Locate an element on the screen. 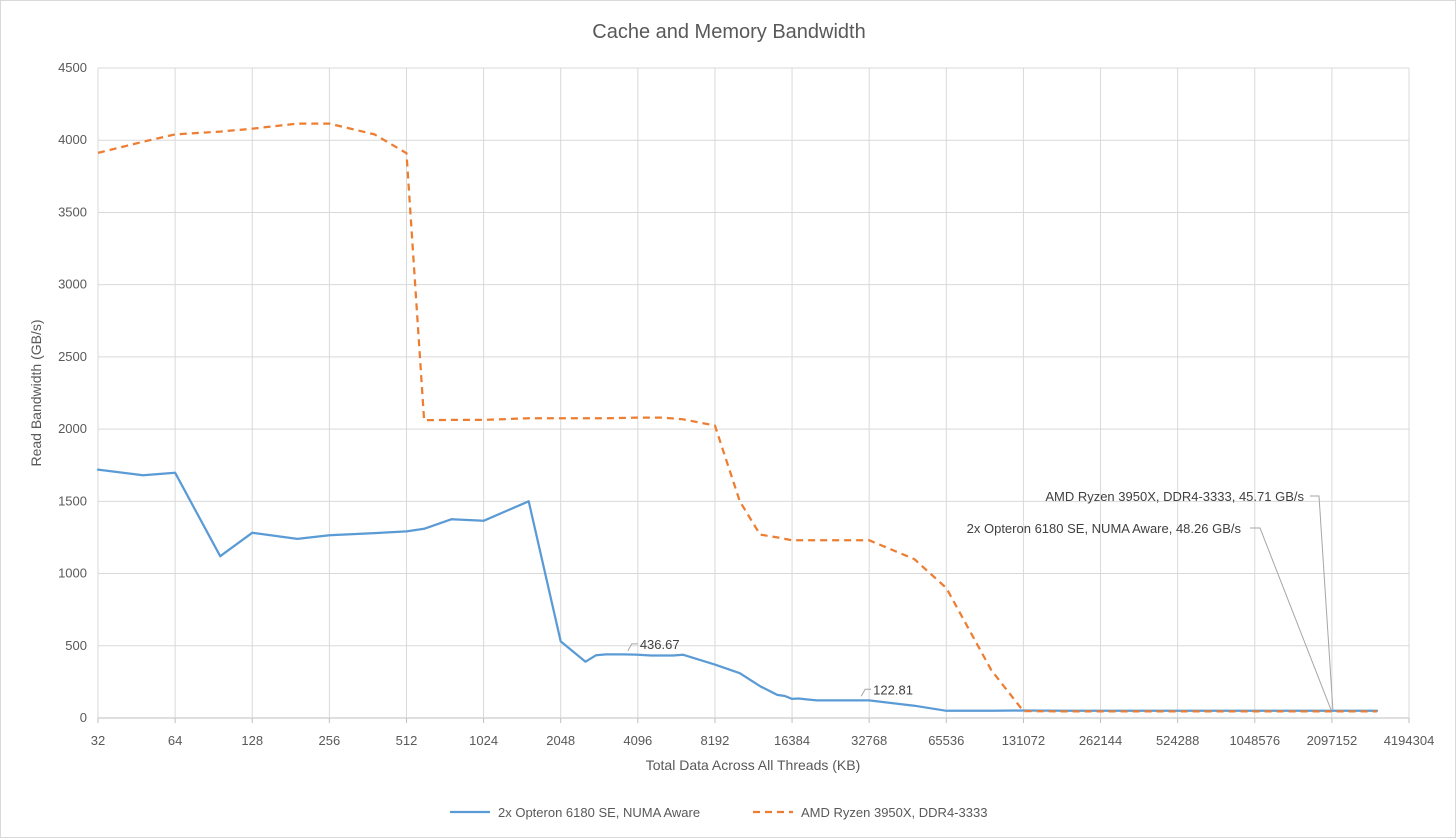 This screenshot has height=839, width=1456. x-tick-label: 131072 is located at coordinates (1023, 740).